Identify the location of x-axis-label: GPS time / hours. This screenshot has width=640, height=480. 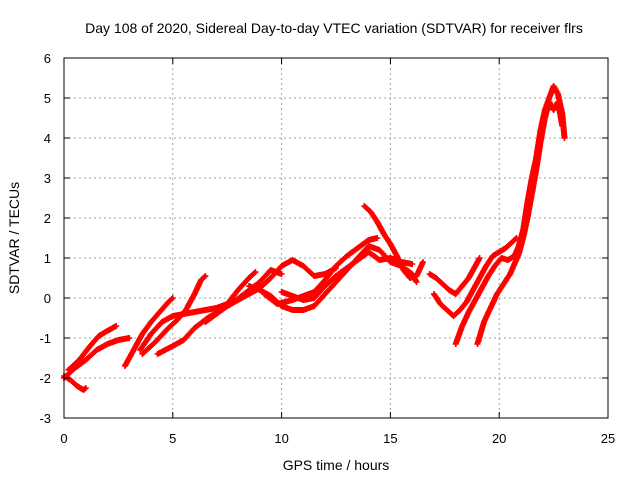
(336, 465).